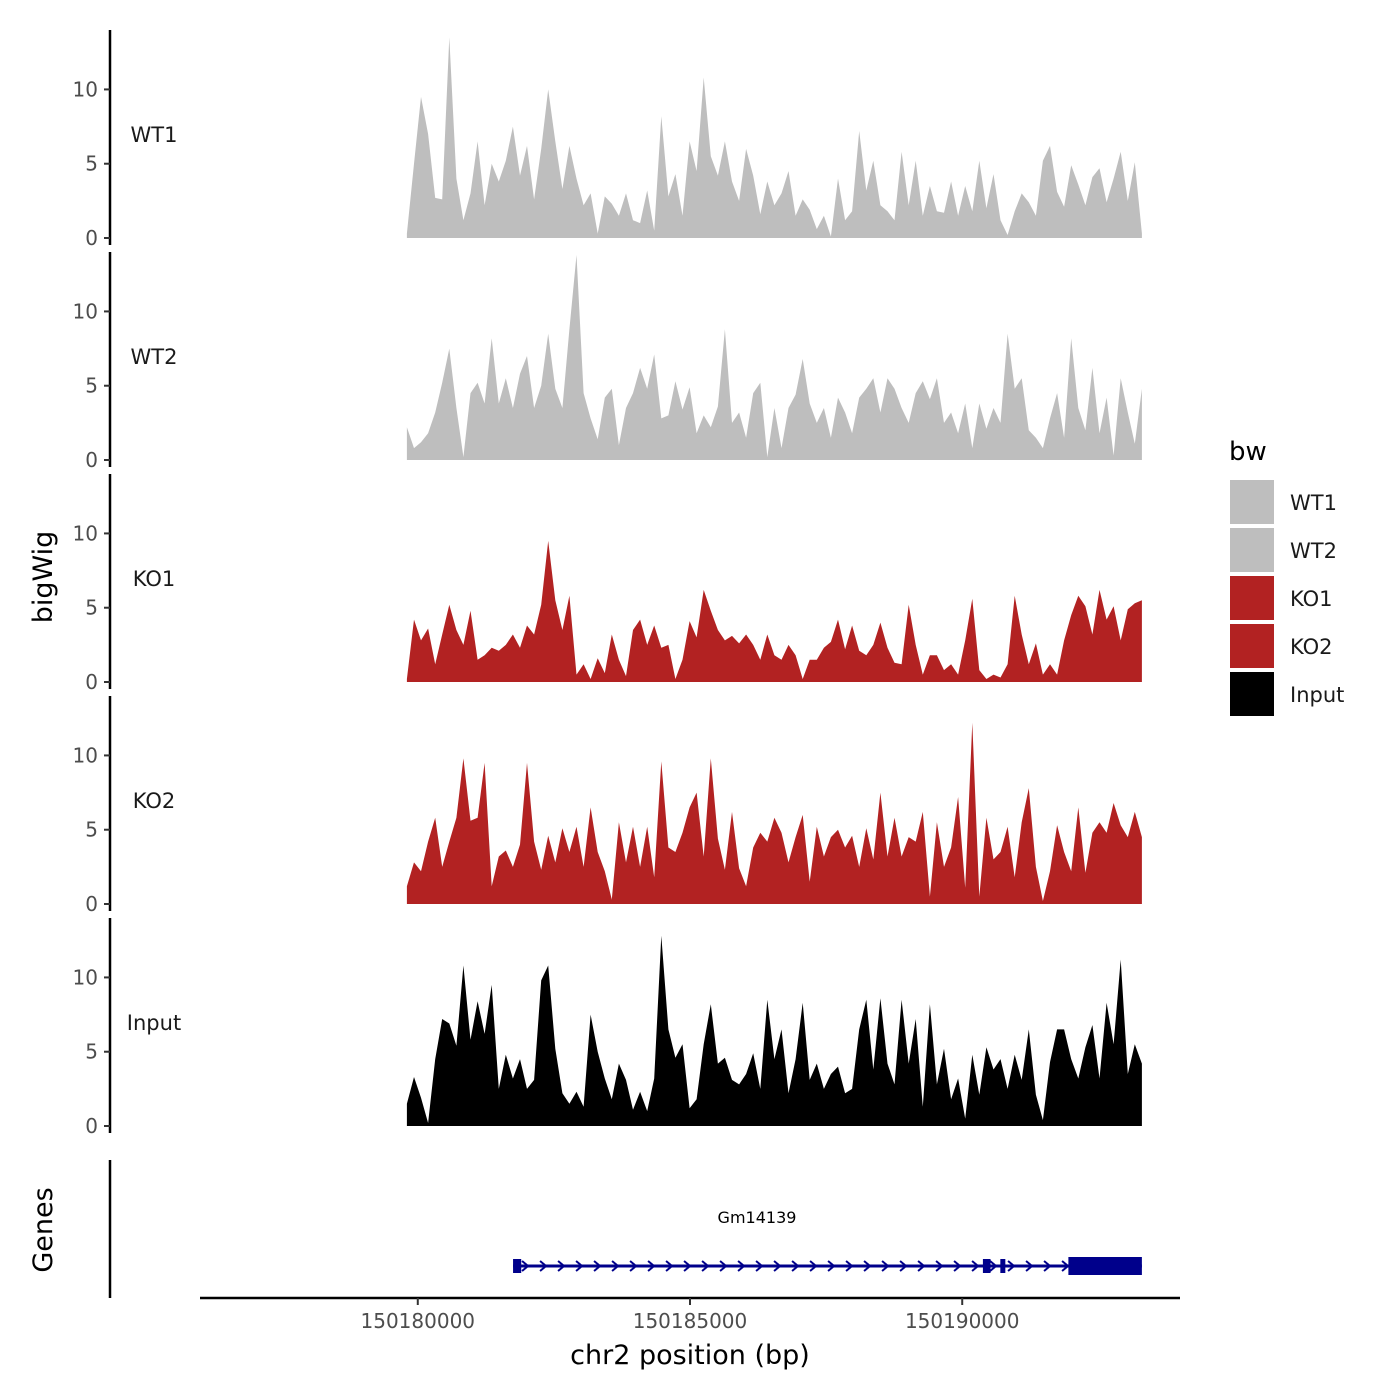  What do you see at coordinates (154, 357) in the screenshot?
I see `track-label: WT2` at bounding box center [154, 357].